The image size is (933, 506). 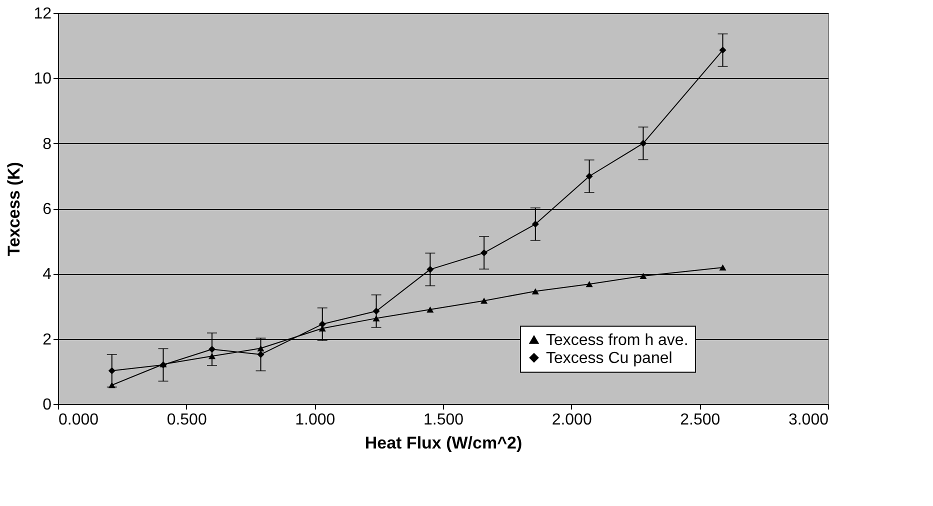 I want to click on y-tick-label: 0, so click(x=47, y=405).